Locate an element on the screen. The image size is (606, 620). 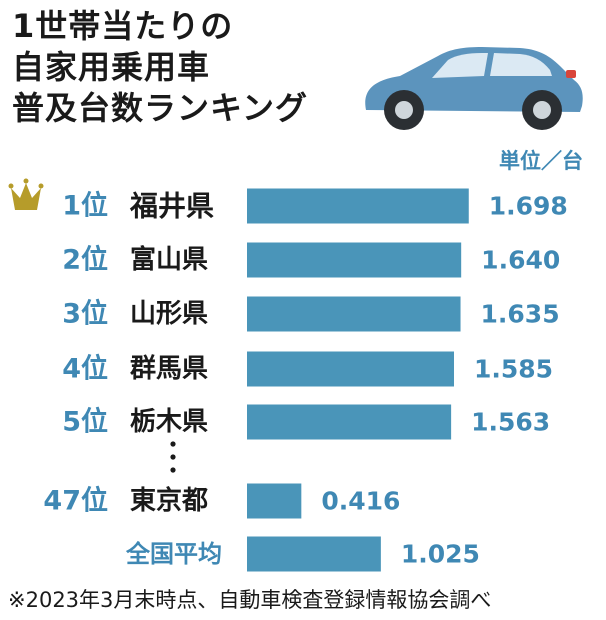
rank-label-5: 5位 is located at coordinates (85, 422).